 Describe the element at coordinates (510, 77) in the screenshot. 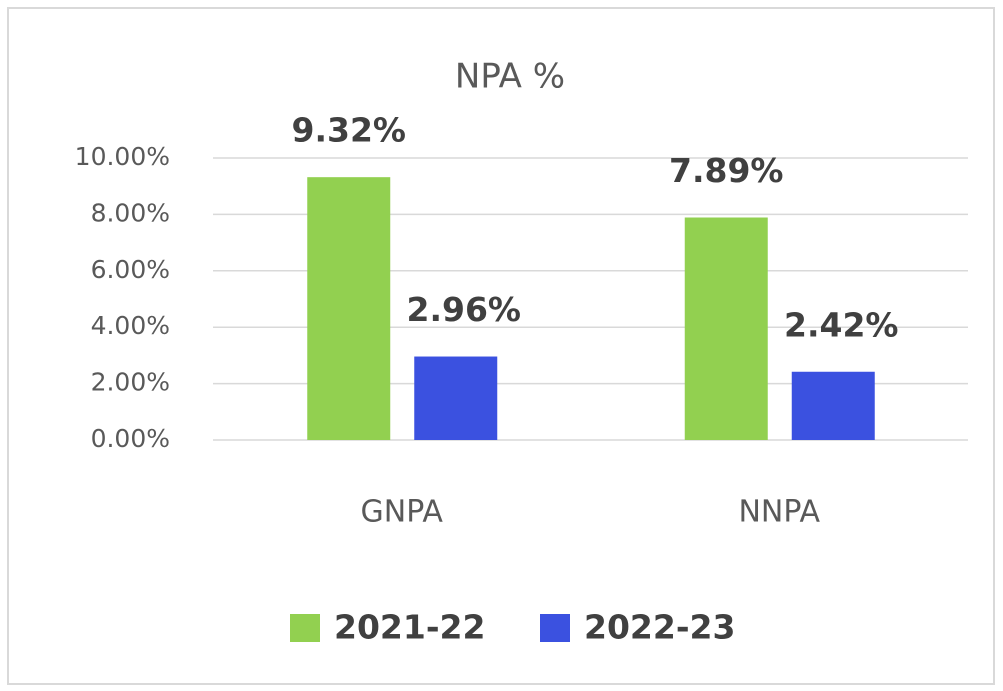

I see `chart-title: NPA %` at that location.